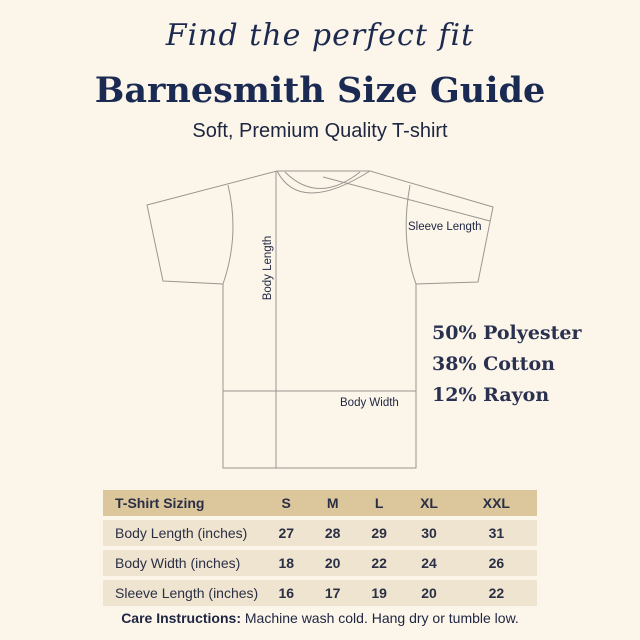 The width and height of the screenshot is (640, 640). Describe the element at coordinates (491, 395) in the screenshot. I see `fabric-rayon: 12% Rayon` at that location.